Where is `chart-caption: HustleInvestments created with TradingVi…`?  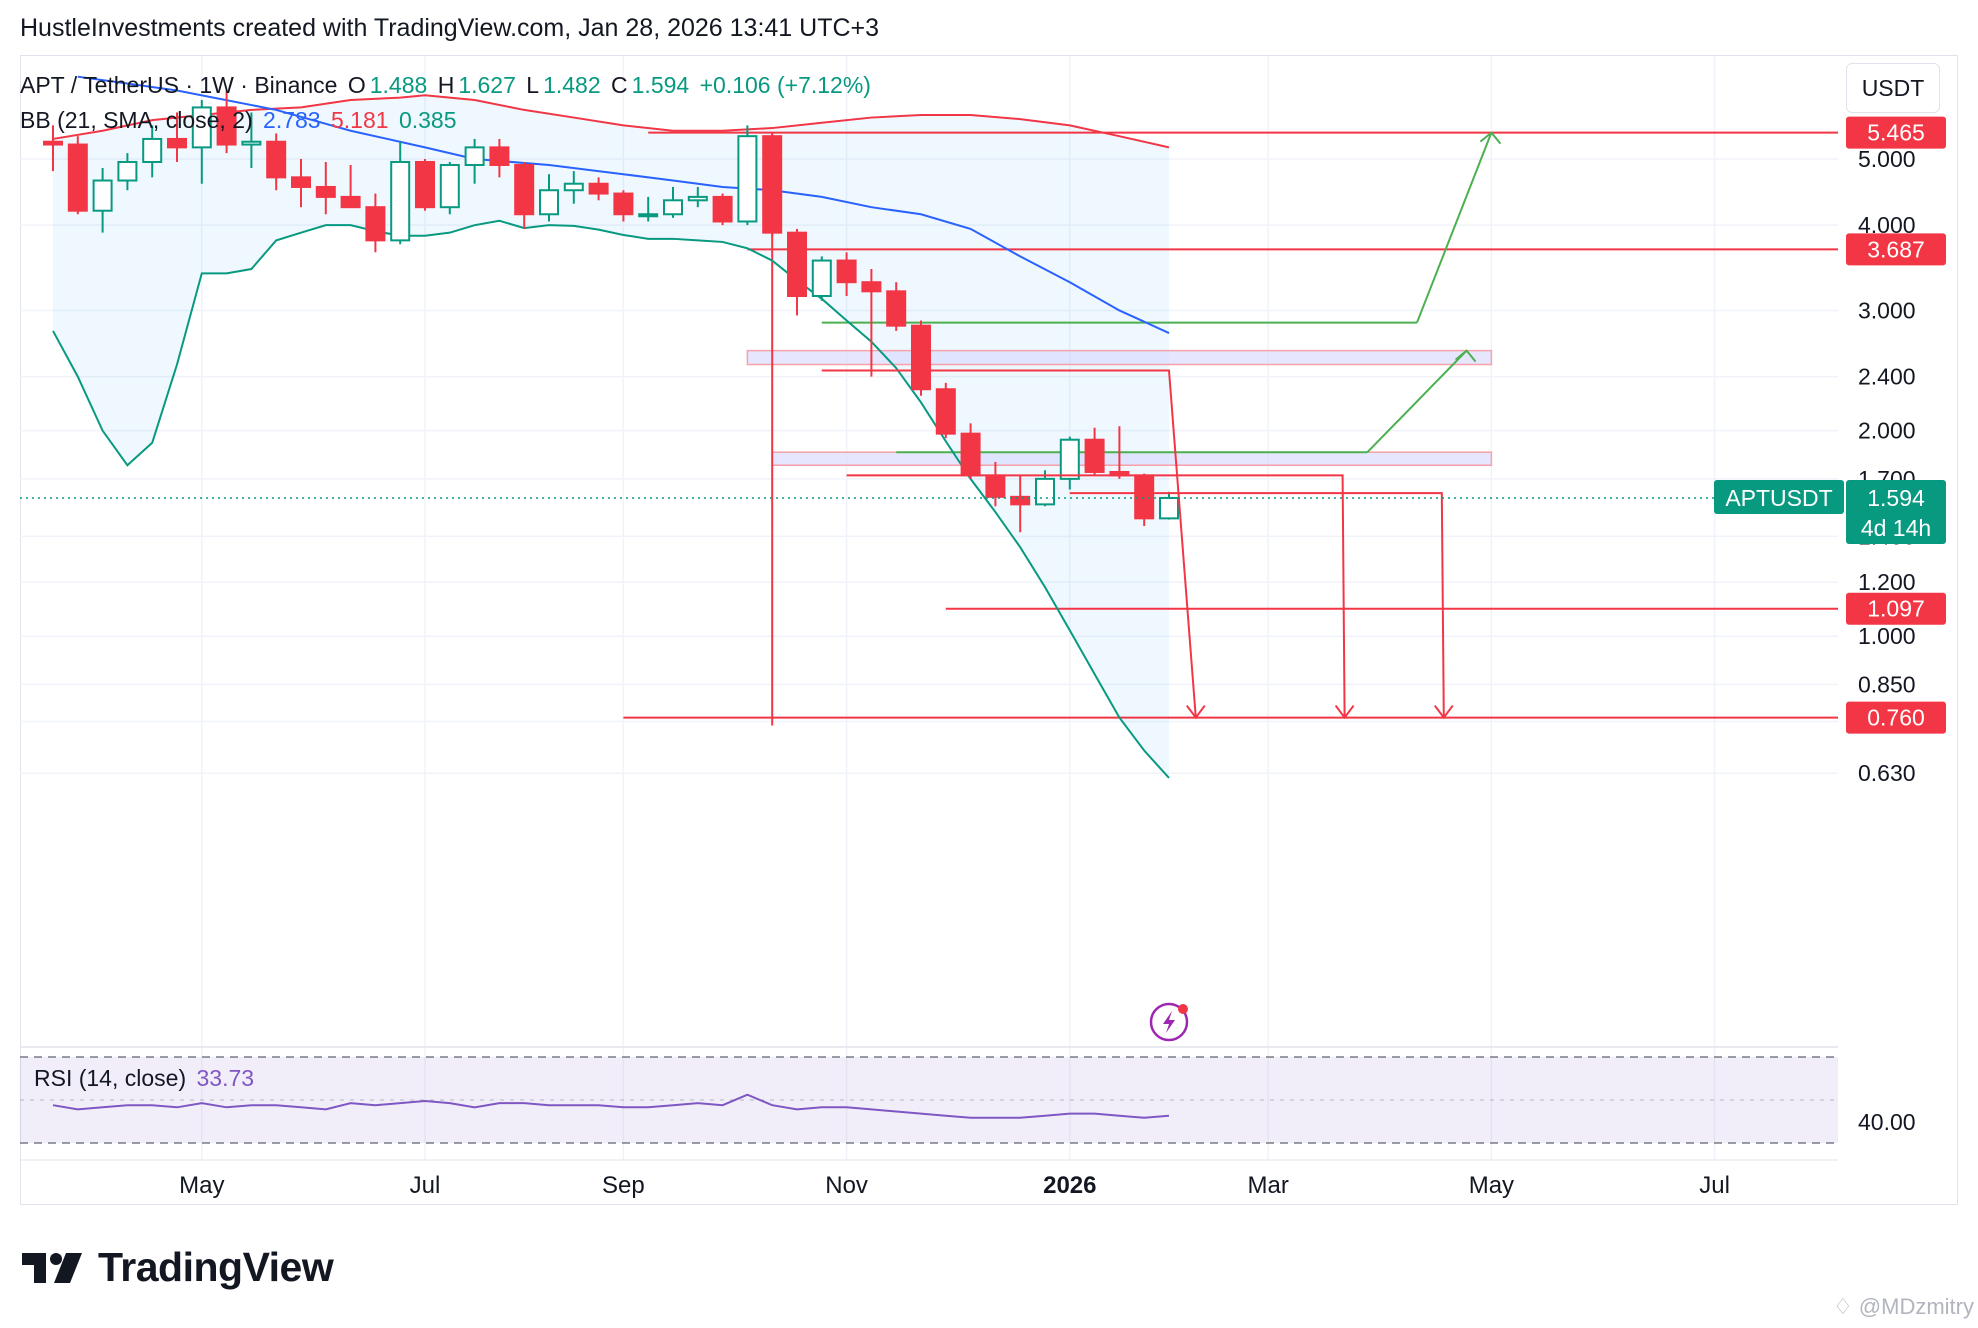 chart-caption: HustleInvestments created with TradingVi… is located at coordinates (450, 28).